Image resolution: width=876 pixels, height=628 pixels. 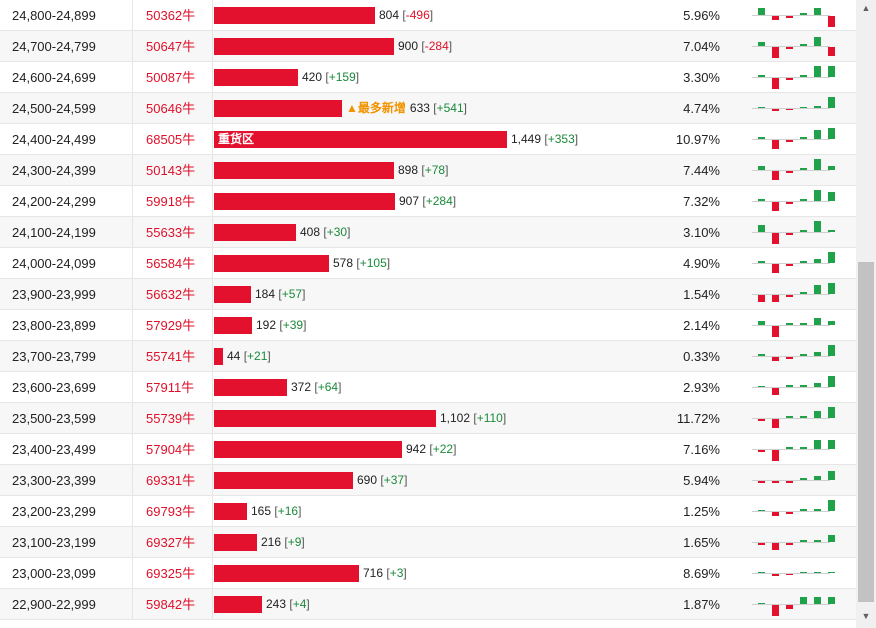 What do you see at coordinates (171, 46) in the screenshot?
I see `warrant-code-link: 50647牛` at bounding box center [171, 46].